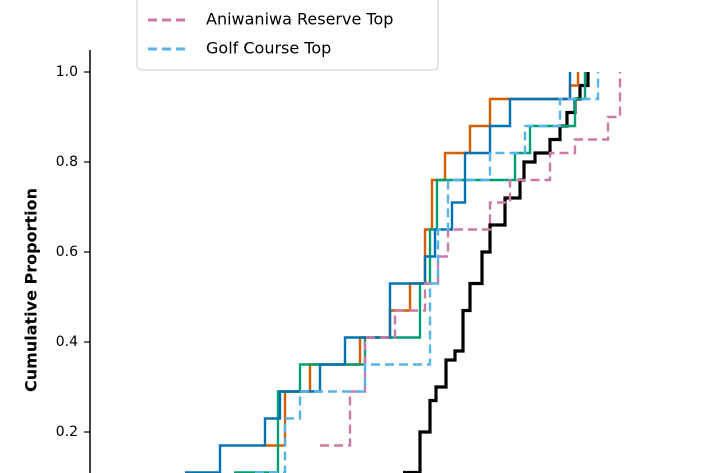 The height and width of the screenshot is (473, 710). Describe the element at coordinates (67, 72) in the screenshot. I see `y-tick-label: 1.0` at that location.